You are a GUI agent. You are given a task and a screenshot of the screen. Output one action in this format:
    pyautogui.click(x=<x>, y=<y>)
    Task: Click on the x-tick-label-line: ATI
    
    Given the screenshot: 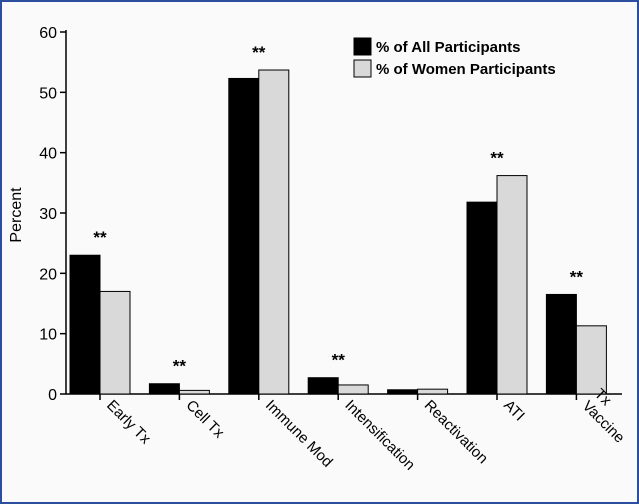 What is the action you would take?
    pyautogui.click(x=514, y=411)
    